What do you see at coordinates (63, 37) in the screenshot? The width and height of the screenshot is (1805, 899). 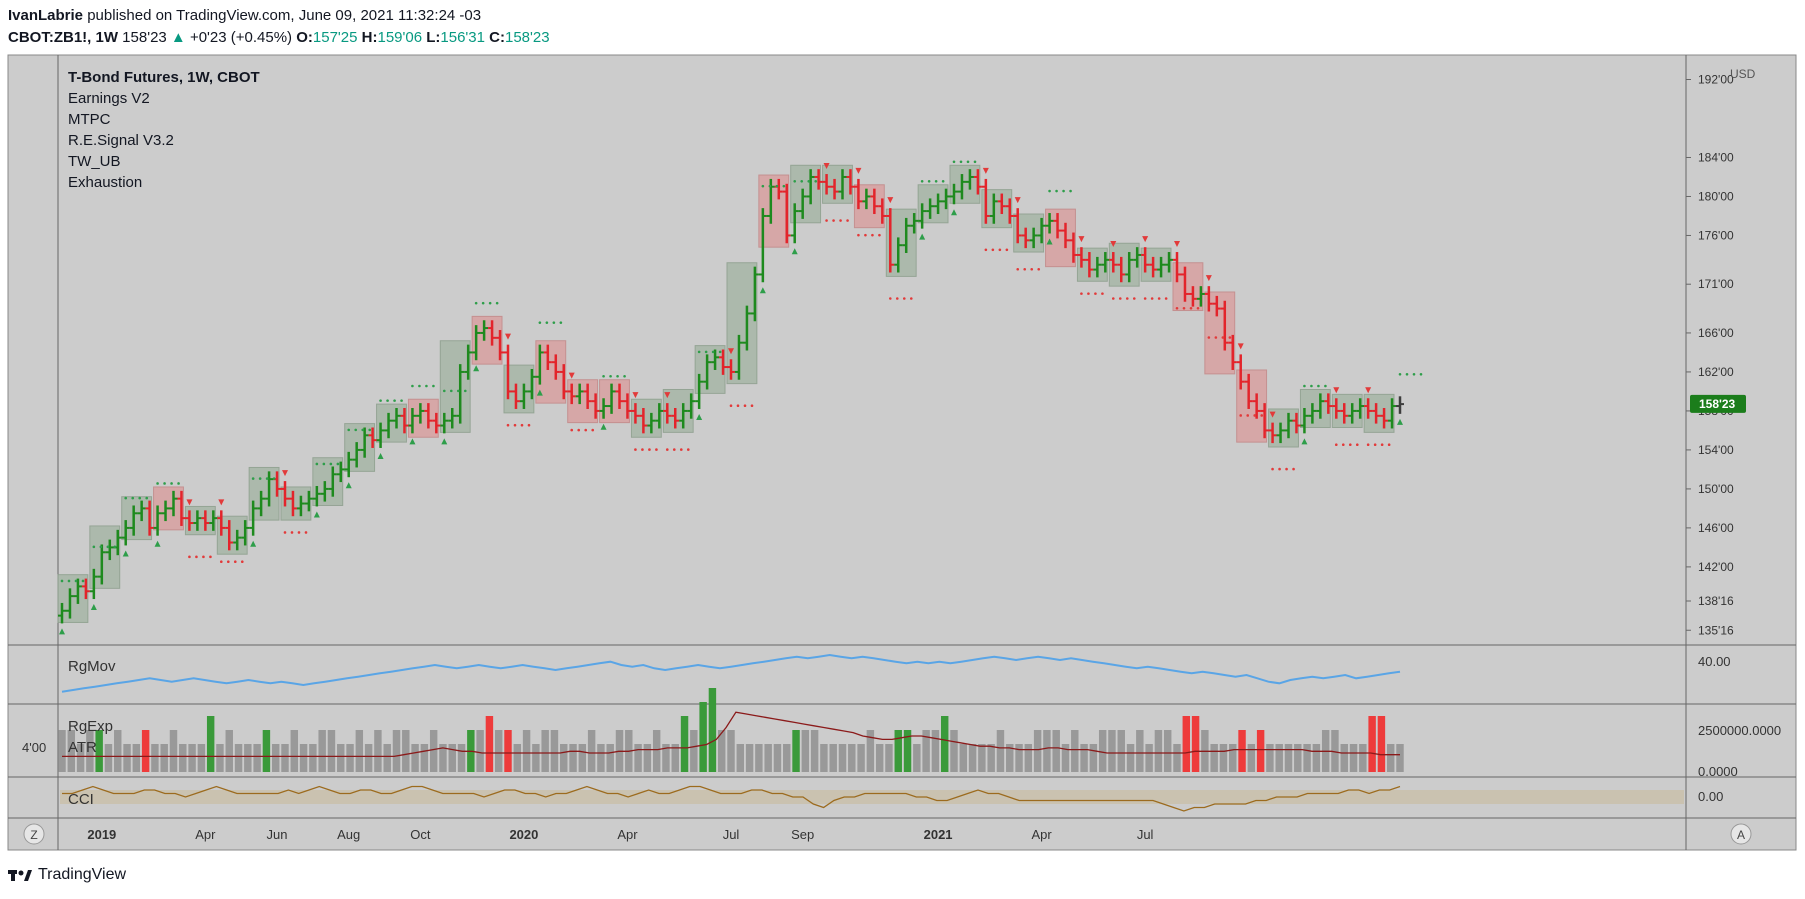 I see `symbol: CBOT:ZB1!, 1W` at bounding box center [63, 37].